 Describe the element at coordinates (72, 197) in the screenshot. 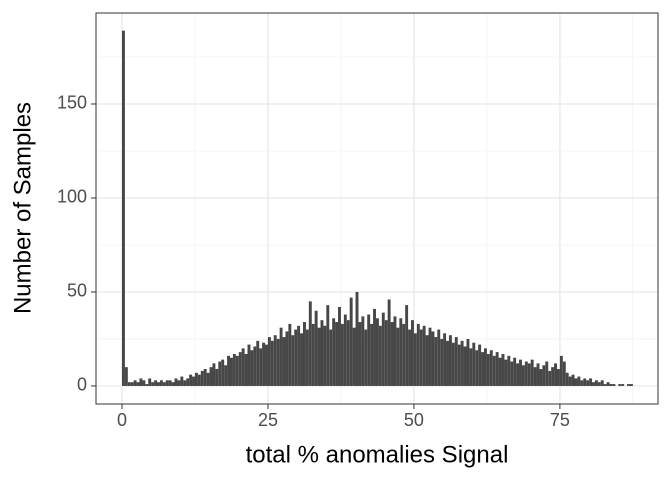

I see `y-tick-label: 100` at that location.